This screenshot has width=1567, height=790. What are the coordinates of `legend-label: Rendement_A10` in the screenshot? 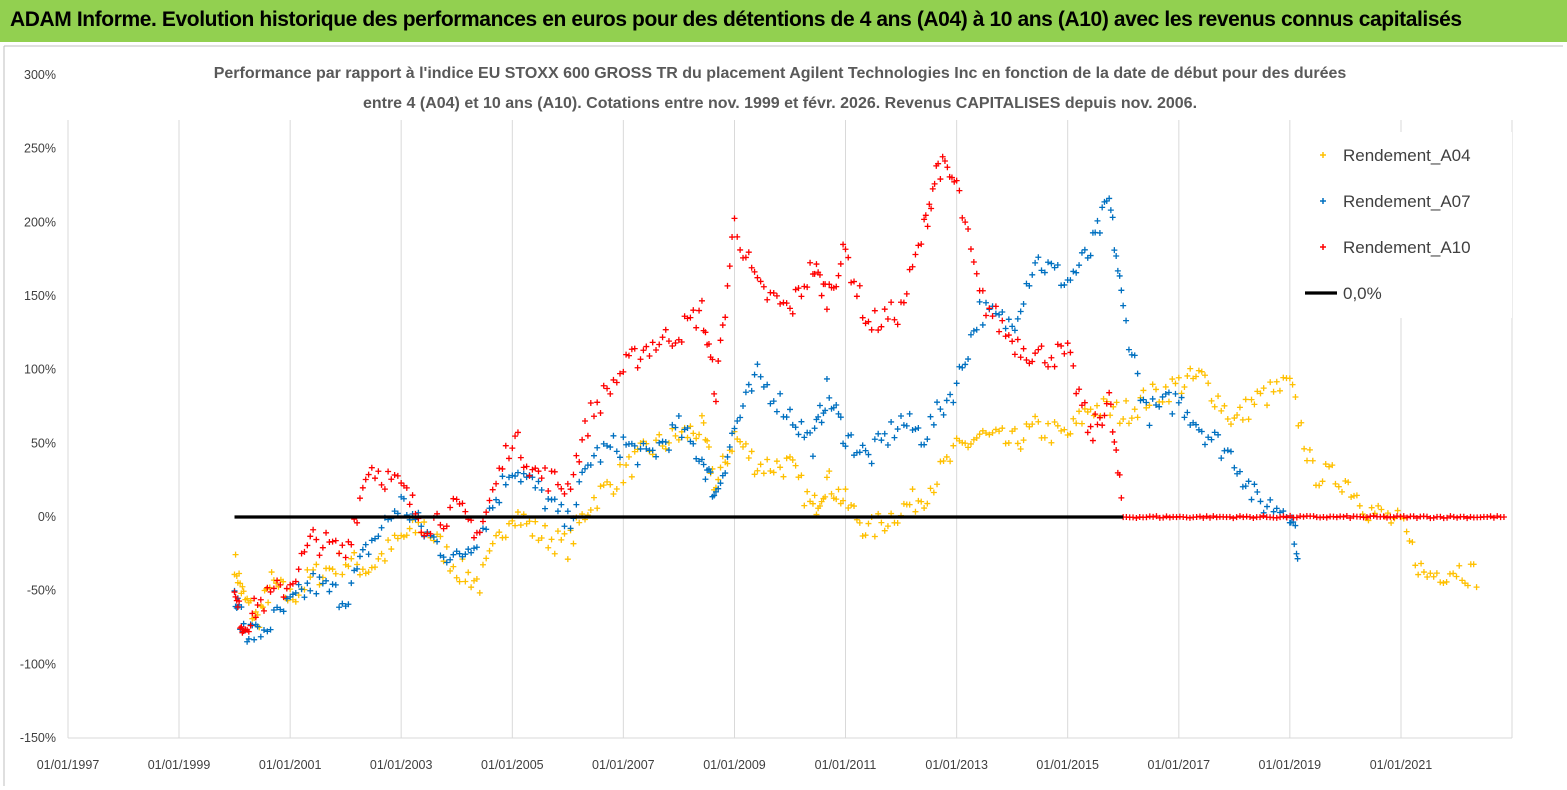 It's located at (1407, 247).